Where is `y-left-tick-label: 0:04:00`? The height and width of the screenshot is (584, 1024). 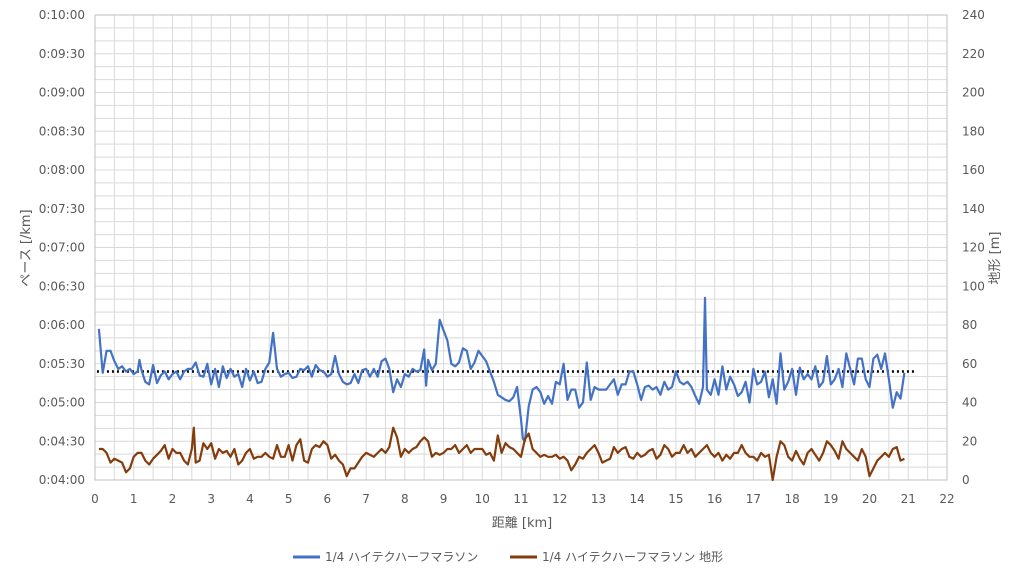
y-left-tick-label: 0:04:00 is located at coordinates (62, 480).